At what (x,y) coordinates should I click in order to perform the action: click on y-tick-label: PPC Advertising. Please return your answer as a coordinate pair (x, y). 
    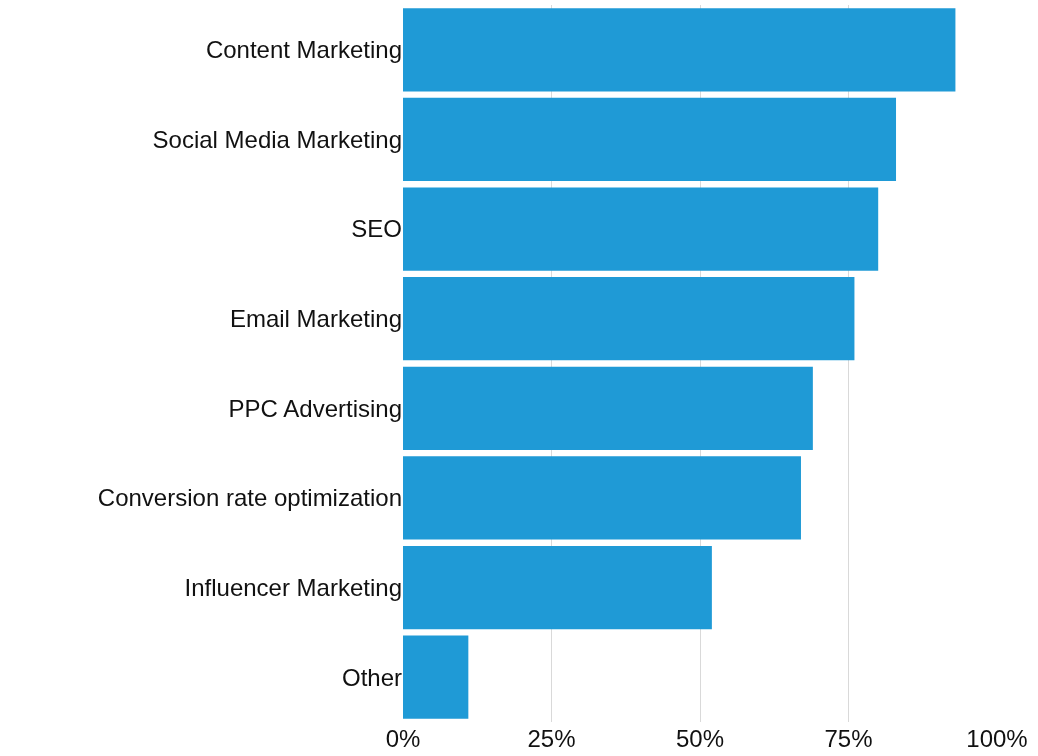
    Looking at the image, I should click on (315, 408).